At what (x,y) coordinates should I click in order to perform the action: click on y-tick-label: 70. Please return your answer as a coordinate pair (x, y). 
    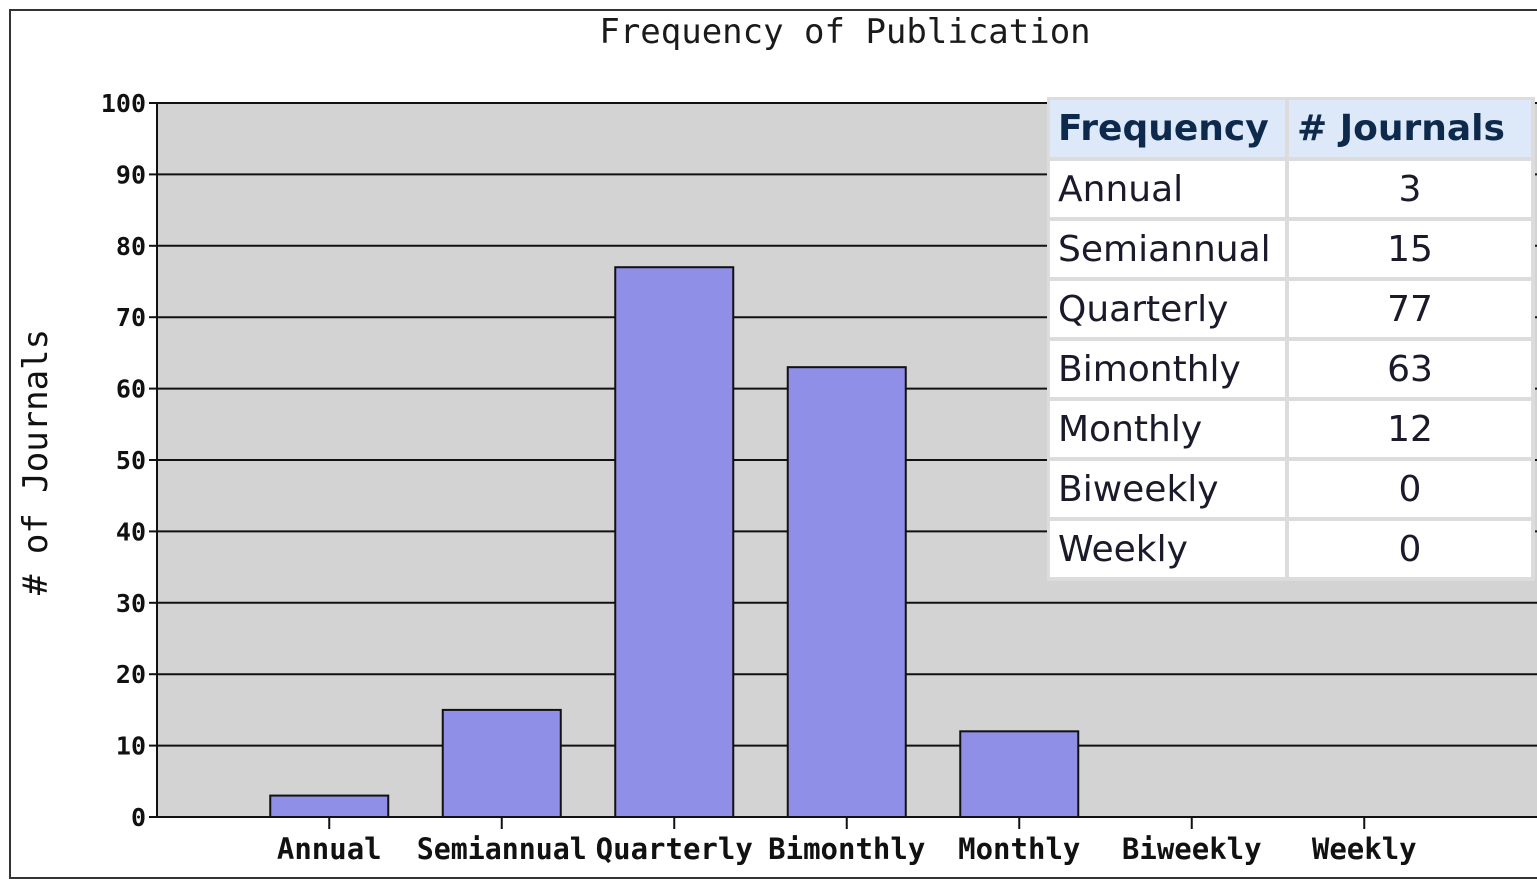
    Looking at the image, I should click on (131, 317).